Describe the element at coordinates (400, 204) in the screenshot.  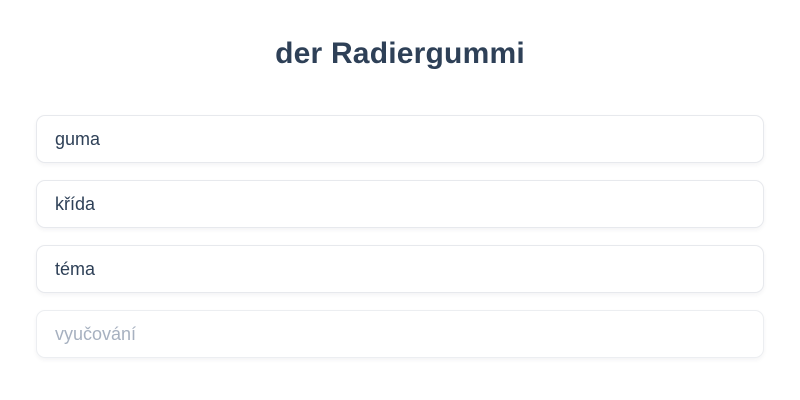
I see `answer-option-2: křída` at that location.